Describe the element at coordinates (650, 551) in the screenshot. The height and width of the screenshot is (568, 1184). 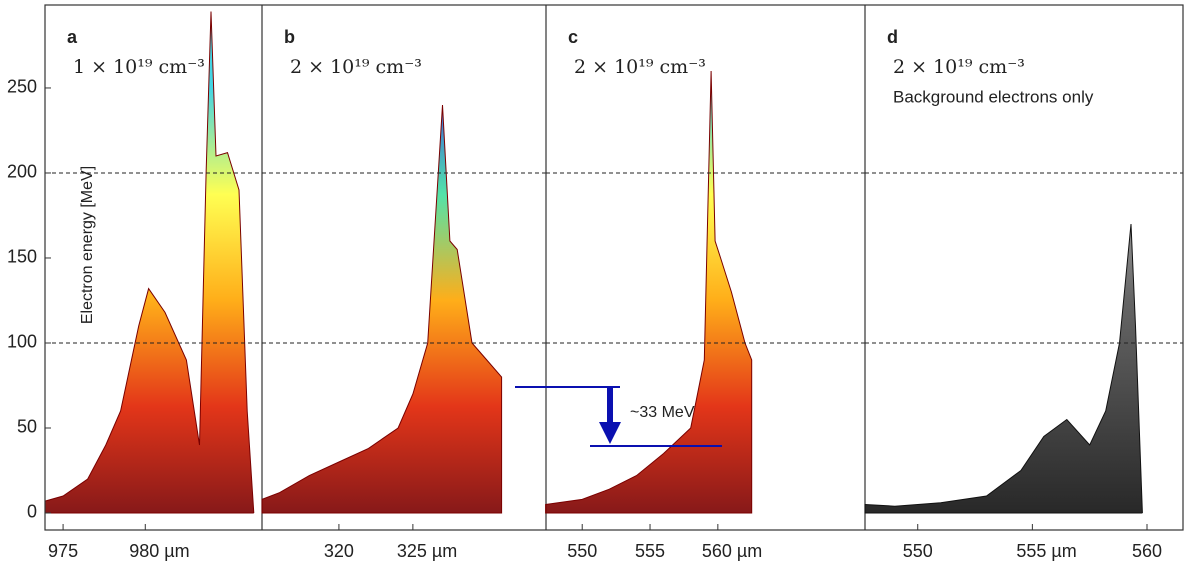
I see `x-tick-label: 555` at that location.